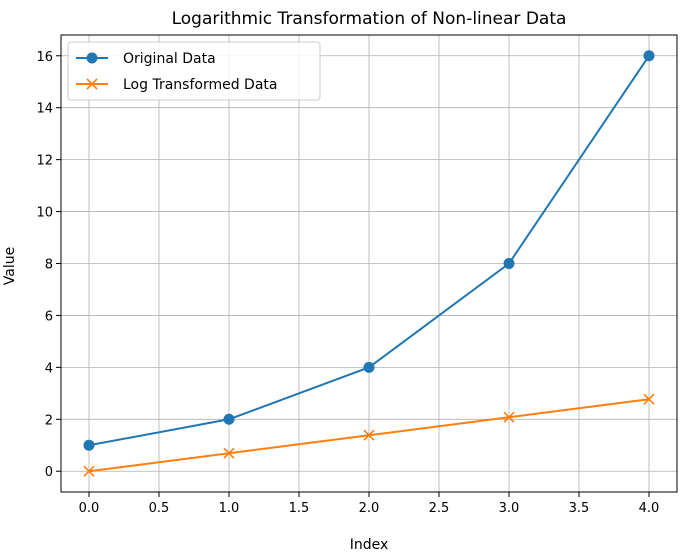 This screenshot has height=557, width=698. Describe the element at coordinates (49, 420) in the screenshot. I see `y-tick-label: 2` at that location.